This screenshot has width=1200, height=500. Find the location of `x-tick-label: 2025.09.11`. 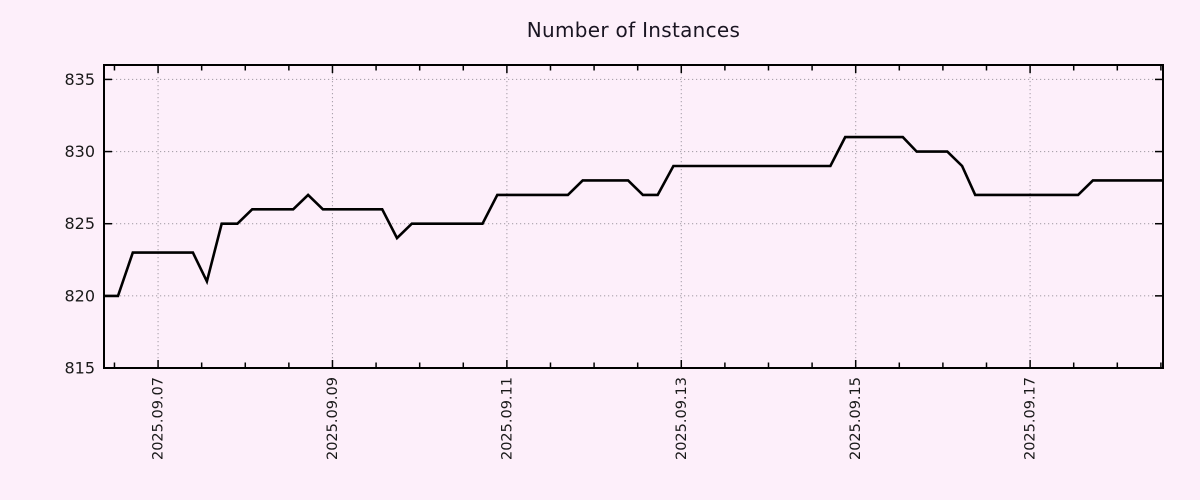

x-tick-label: 2025.09.11 is located at coordinates (507, 418).